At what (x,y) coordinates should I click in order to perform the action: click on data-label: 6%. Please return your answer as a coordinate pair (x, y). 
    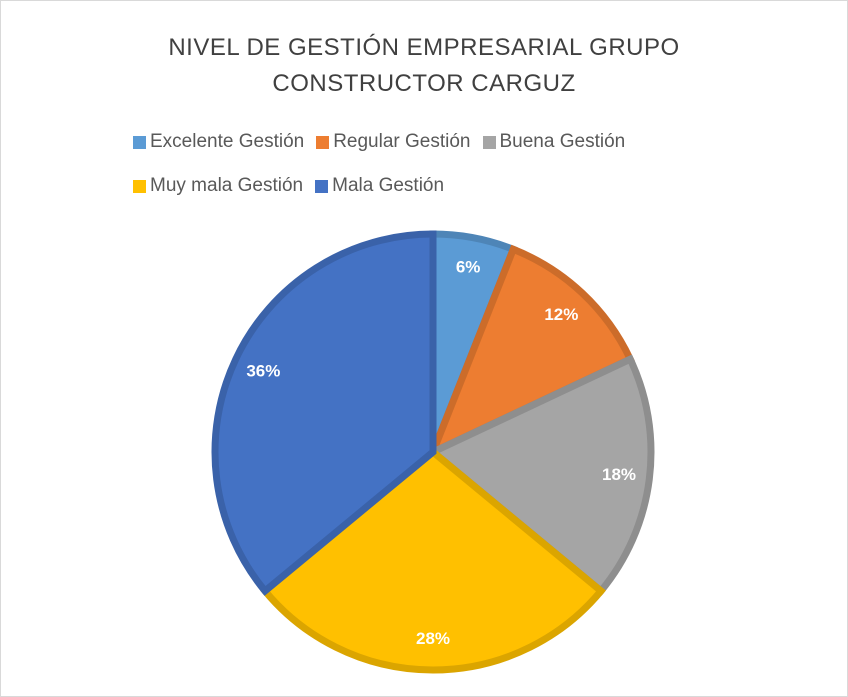
    Looking at the image, I should click on (468, 266).